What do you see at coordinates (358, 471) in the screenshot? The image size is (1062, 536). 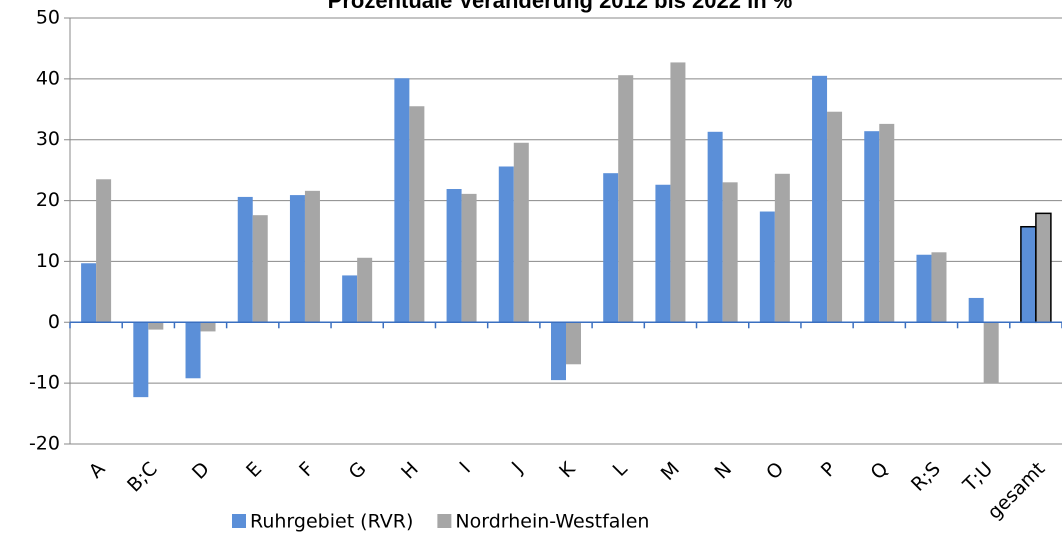 I see `x-tick-label: G` at bounding box center [358, 471].